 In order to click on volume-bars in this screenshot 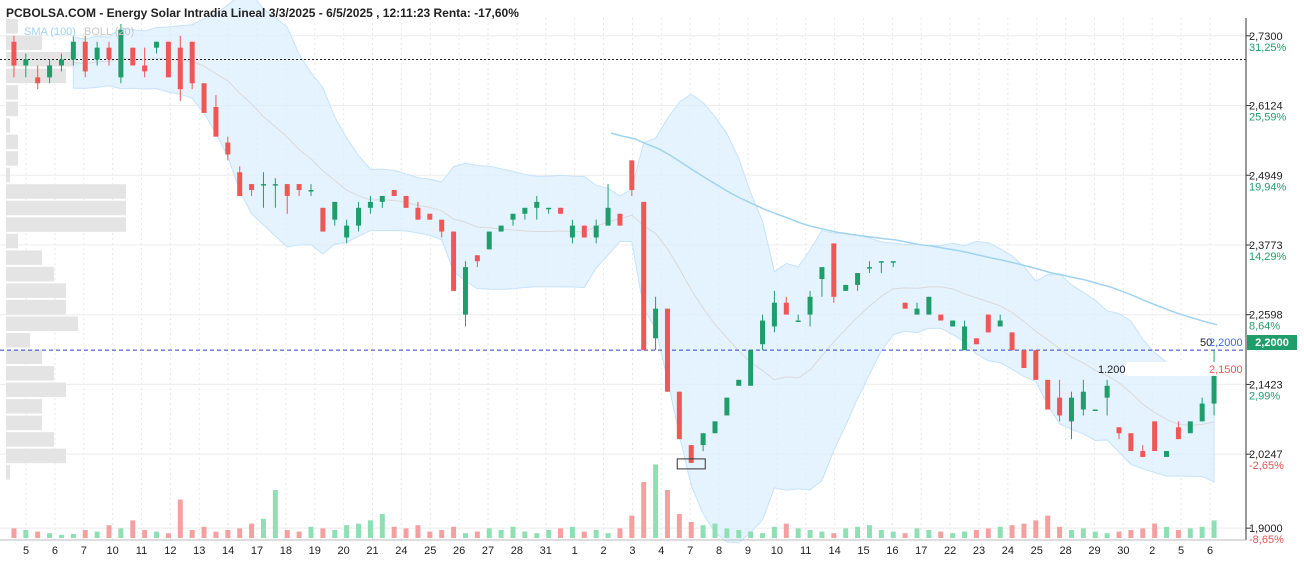, I will do `click(614, 501)`.